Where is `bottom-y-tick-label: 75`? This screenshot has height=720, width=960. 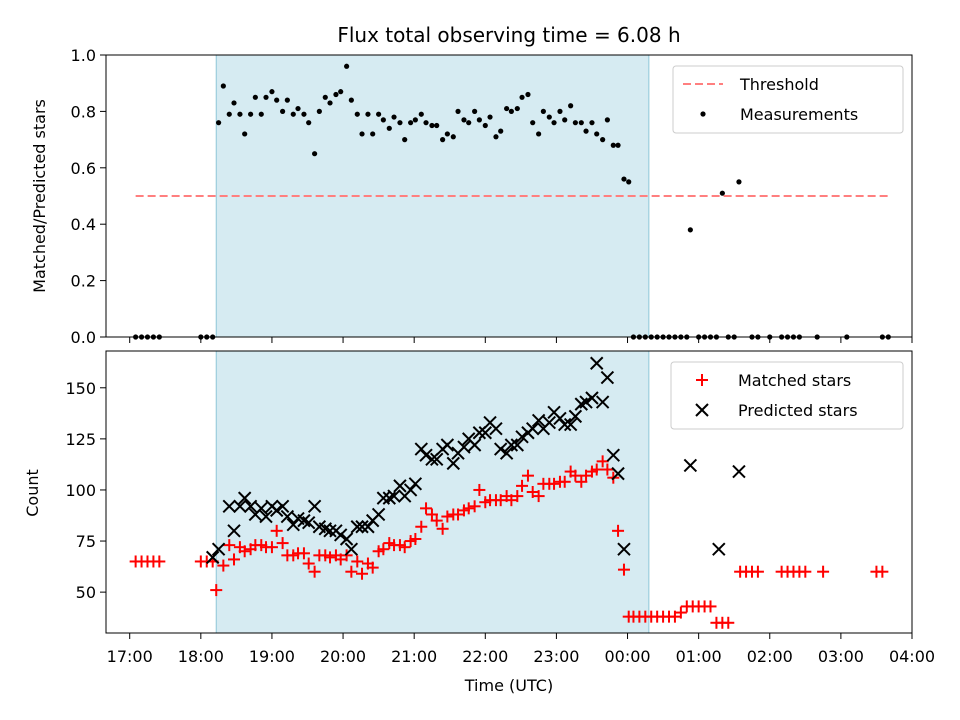
bottom-y-tick-label: 75 is located at coordinates (86, 541).